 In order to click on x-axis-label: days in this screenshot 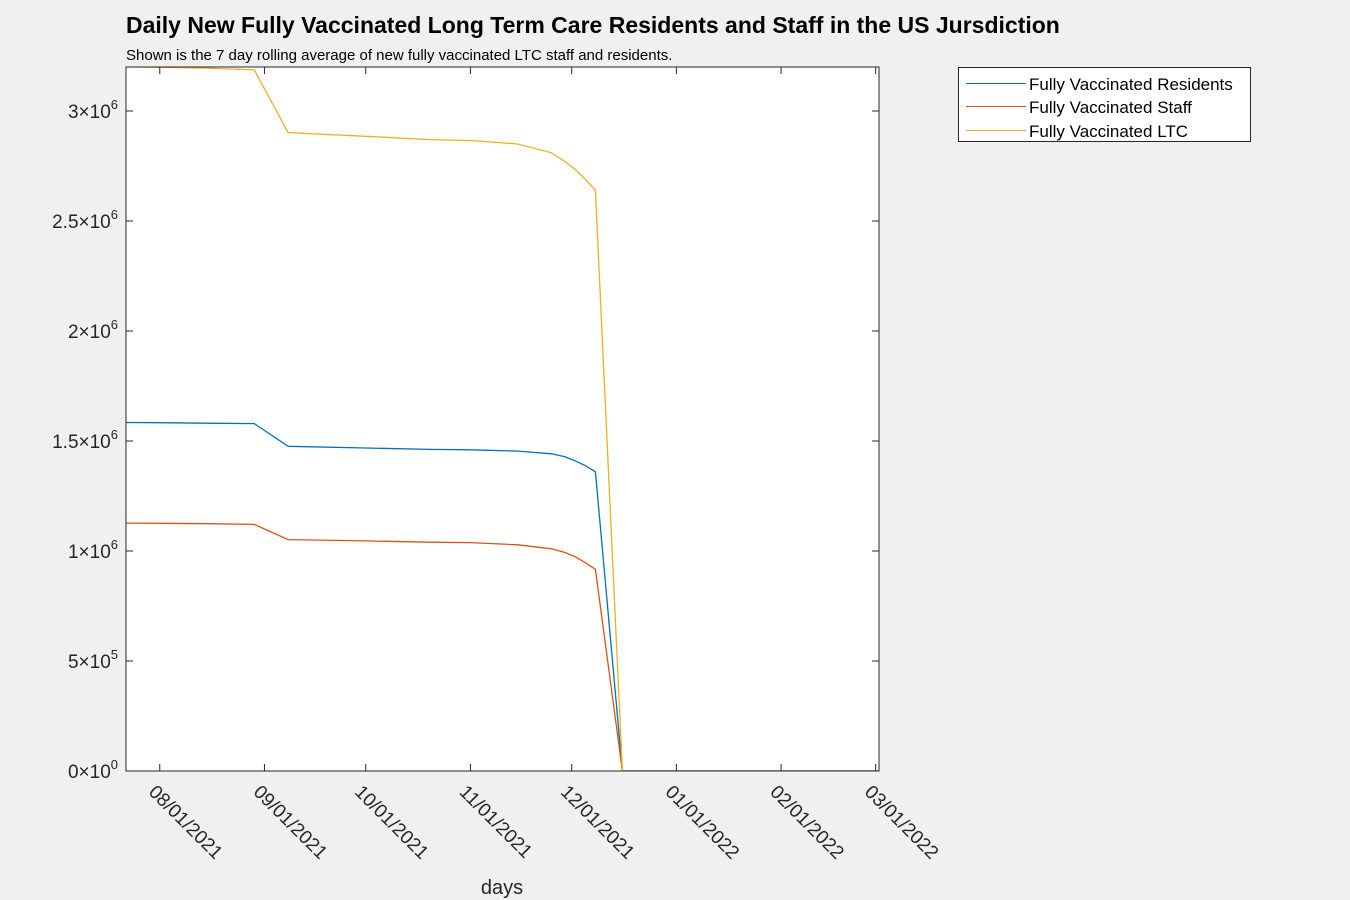, I will do `click(502, 888)`.